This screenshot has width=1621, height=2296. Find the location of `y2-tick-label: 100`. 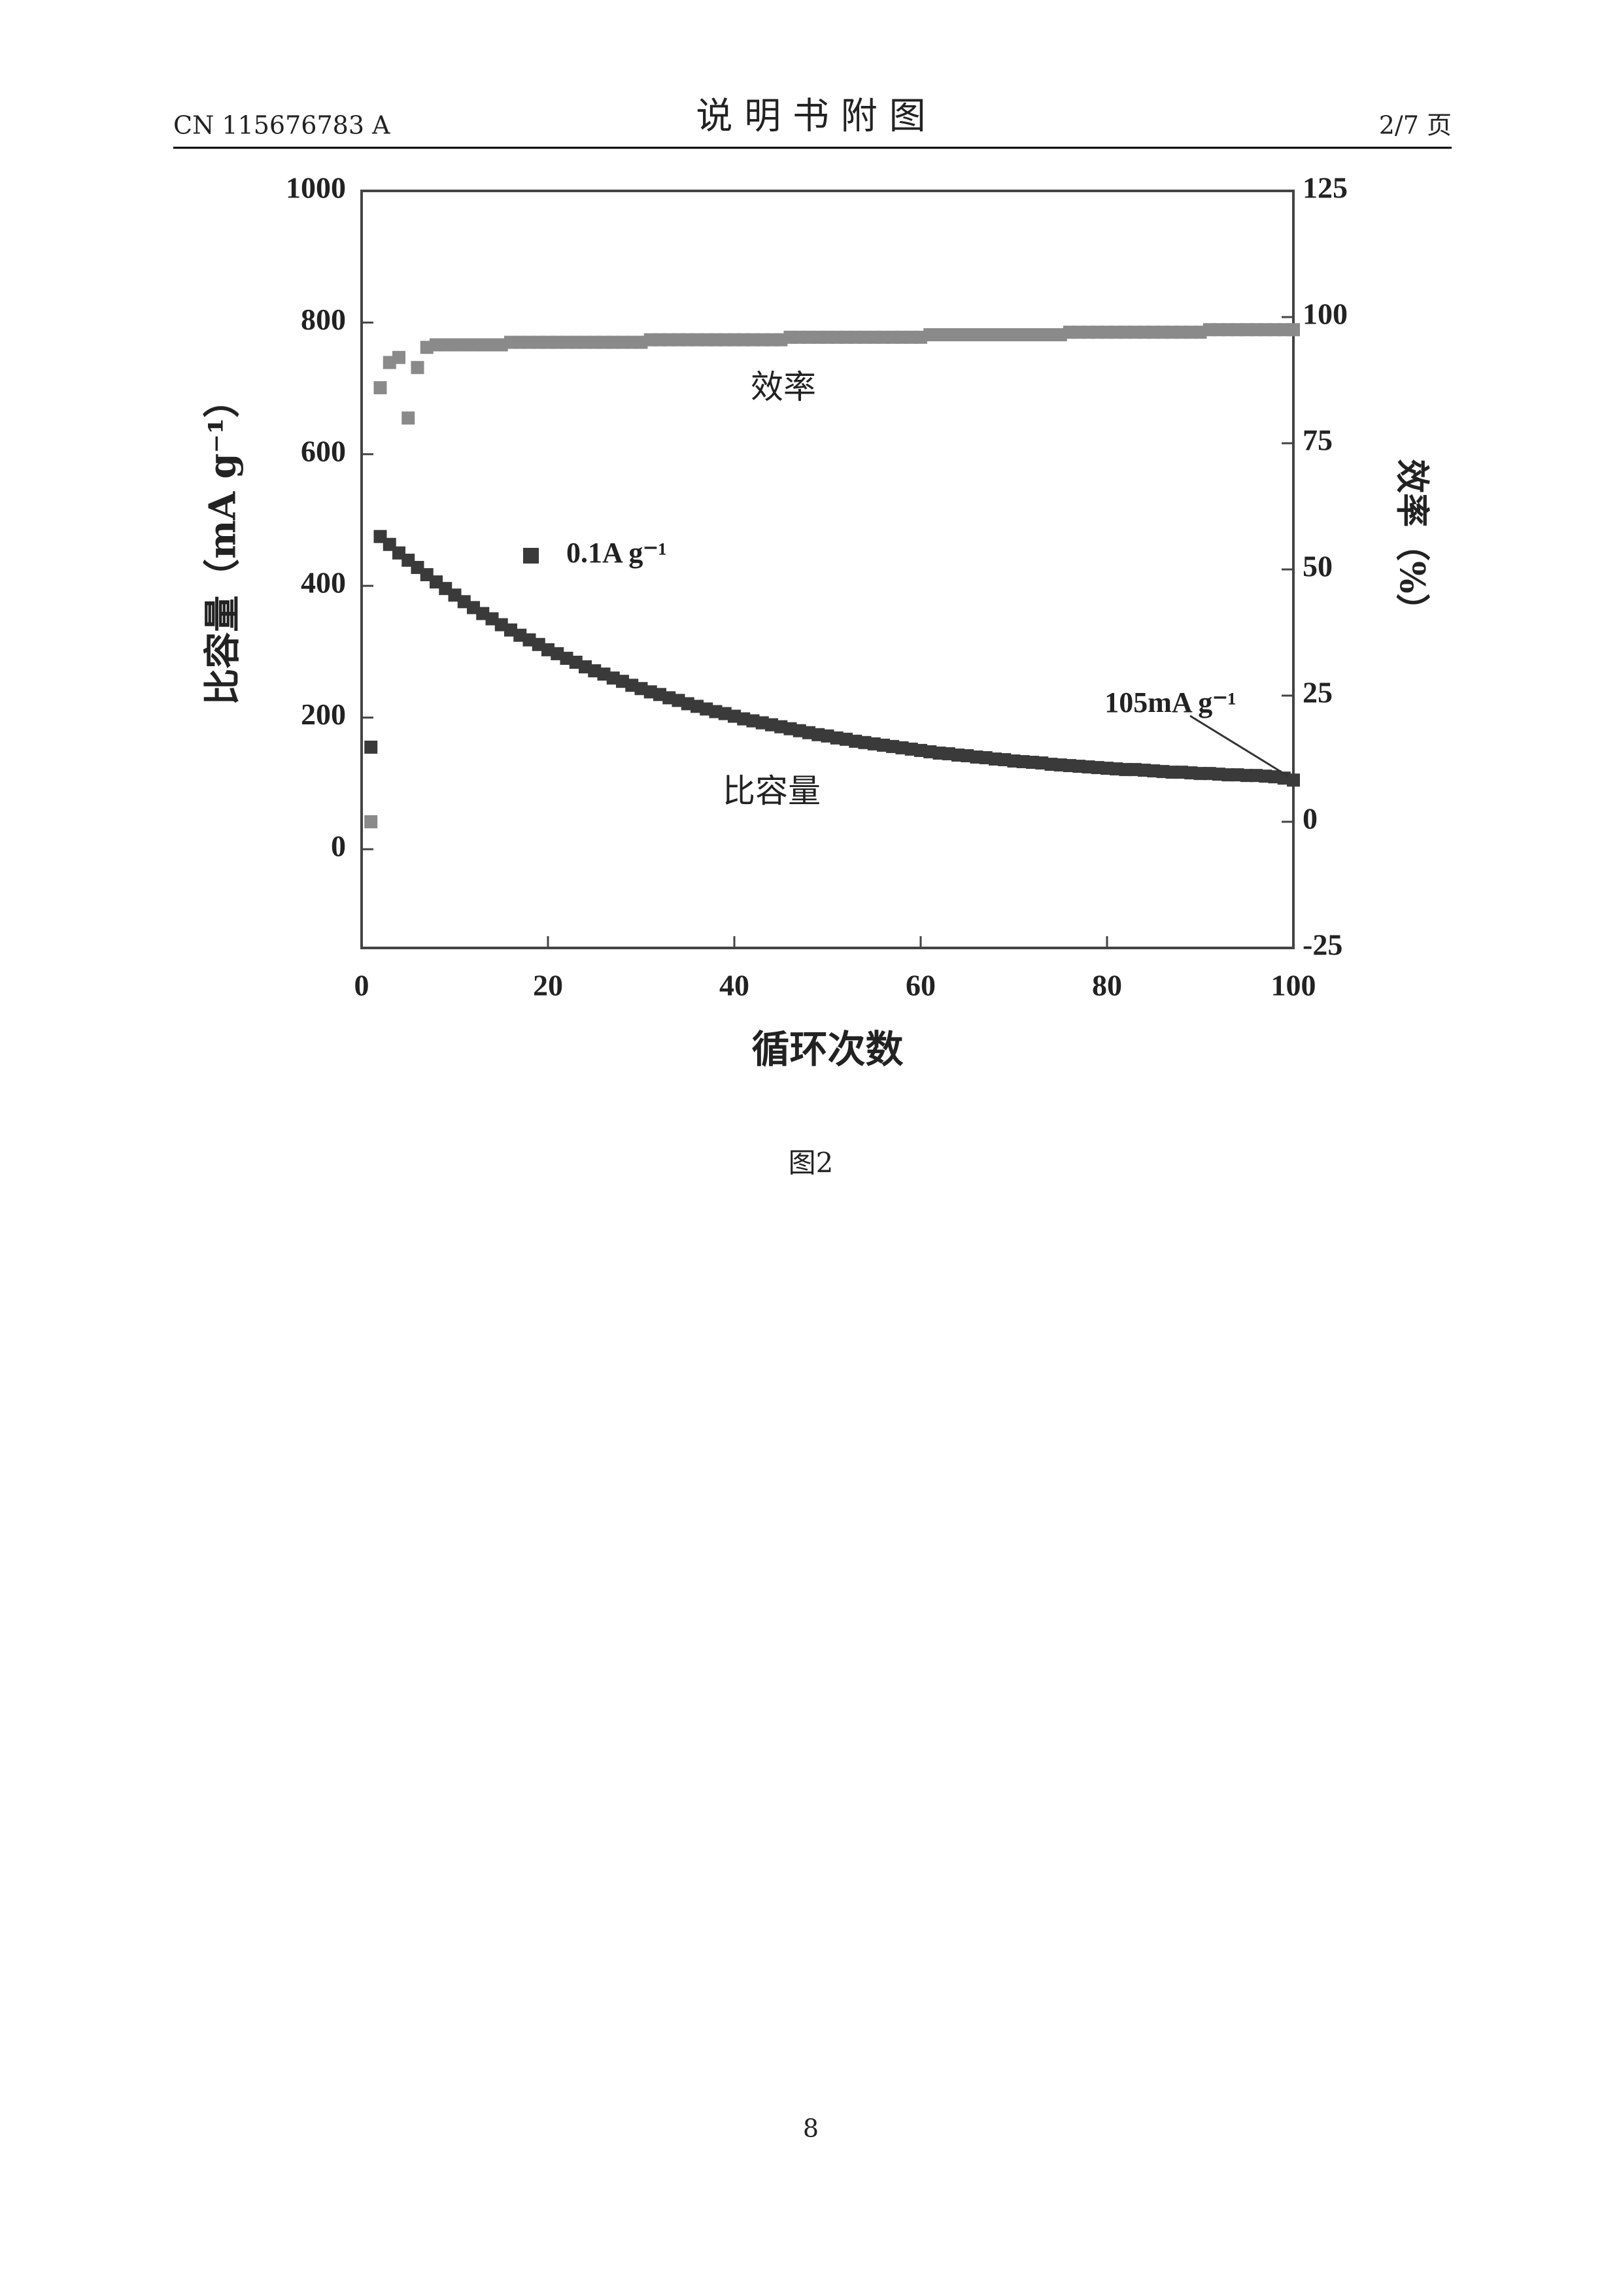

y2-tick-label: 100 is located at coordinates (1325, 314).